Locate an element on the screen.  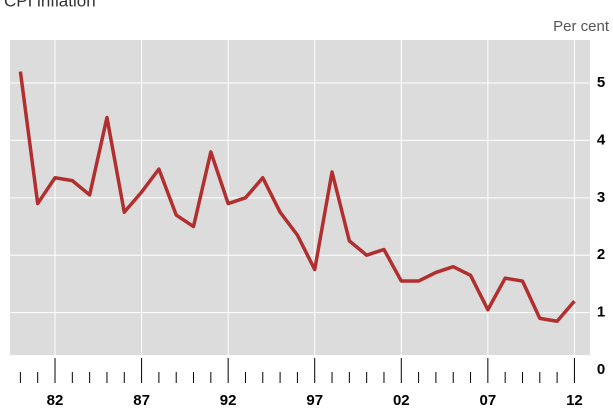
x-tick-label: 82 is located at coordinates (55, 400).